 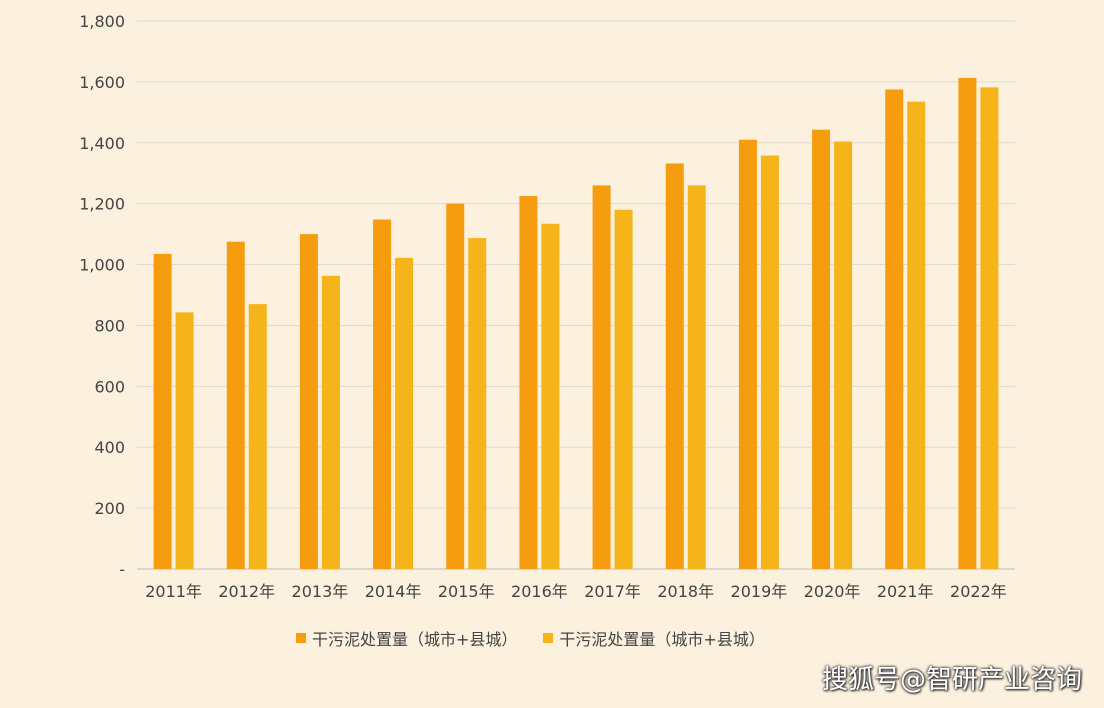 What do you see at coordinates (550, 396) in the screenshot?
I see `bar-series-2-2016年` at bounding box center [550, 396].